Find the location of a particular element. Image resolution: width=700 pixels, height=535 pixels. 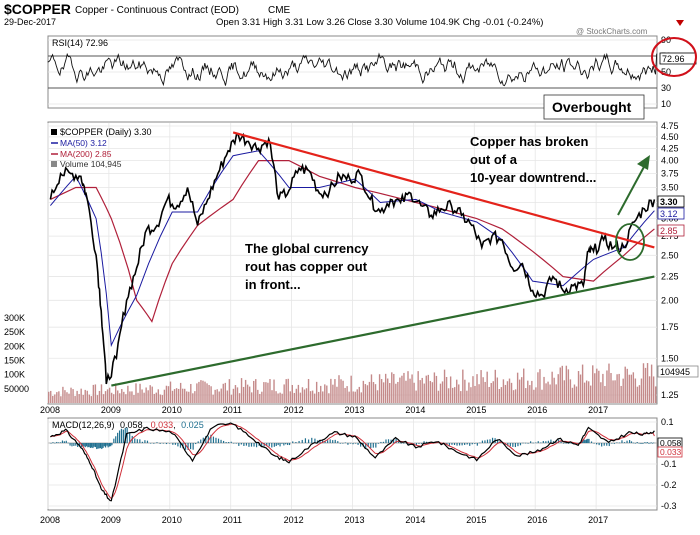

price-tick-label: 1.25 is located at coordinates (670, 395).